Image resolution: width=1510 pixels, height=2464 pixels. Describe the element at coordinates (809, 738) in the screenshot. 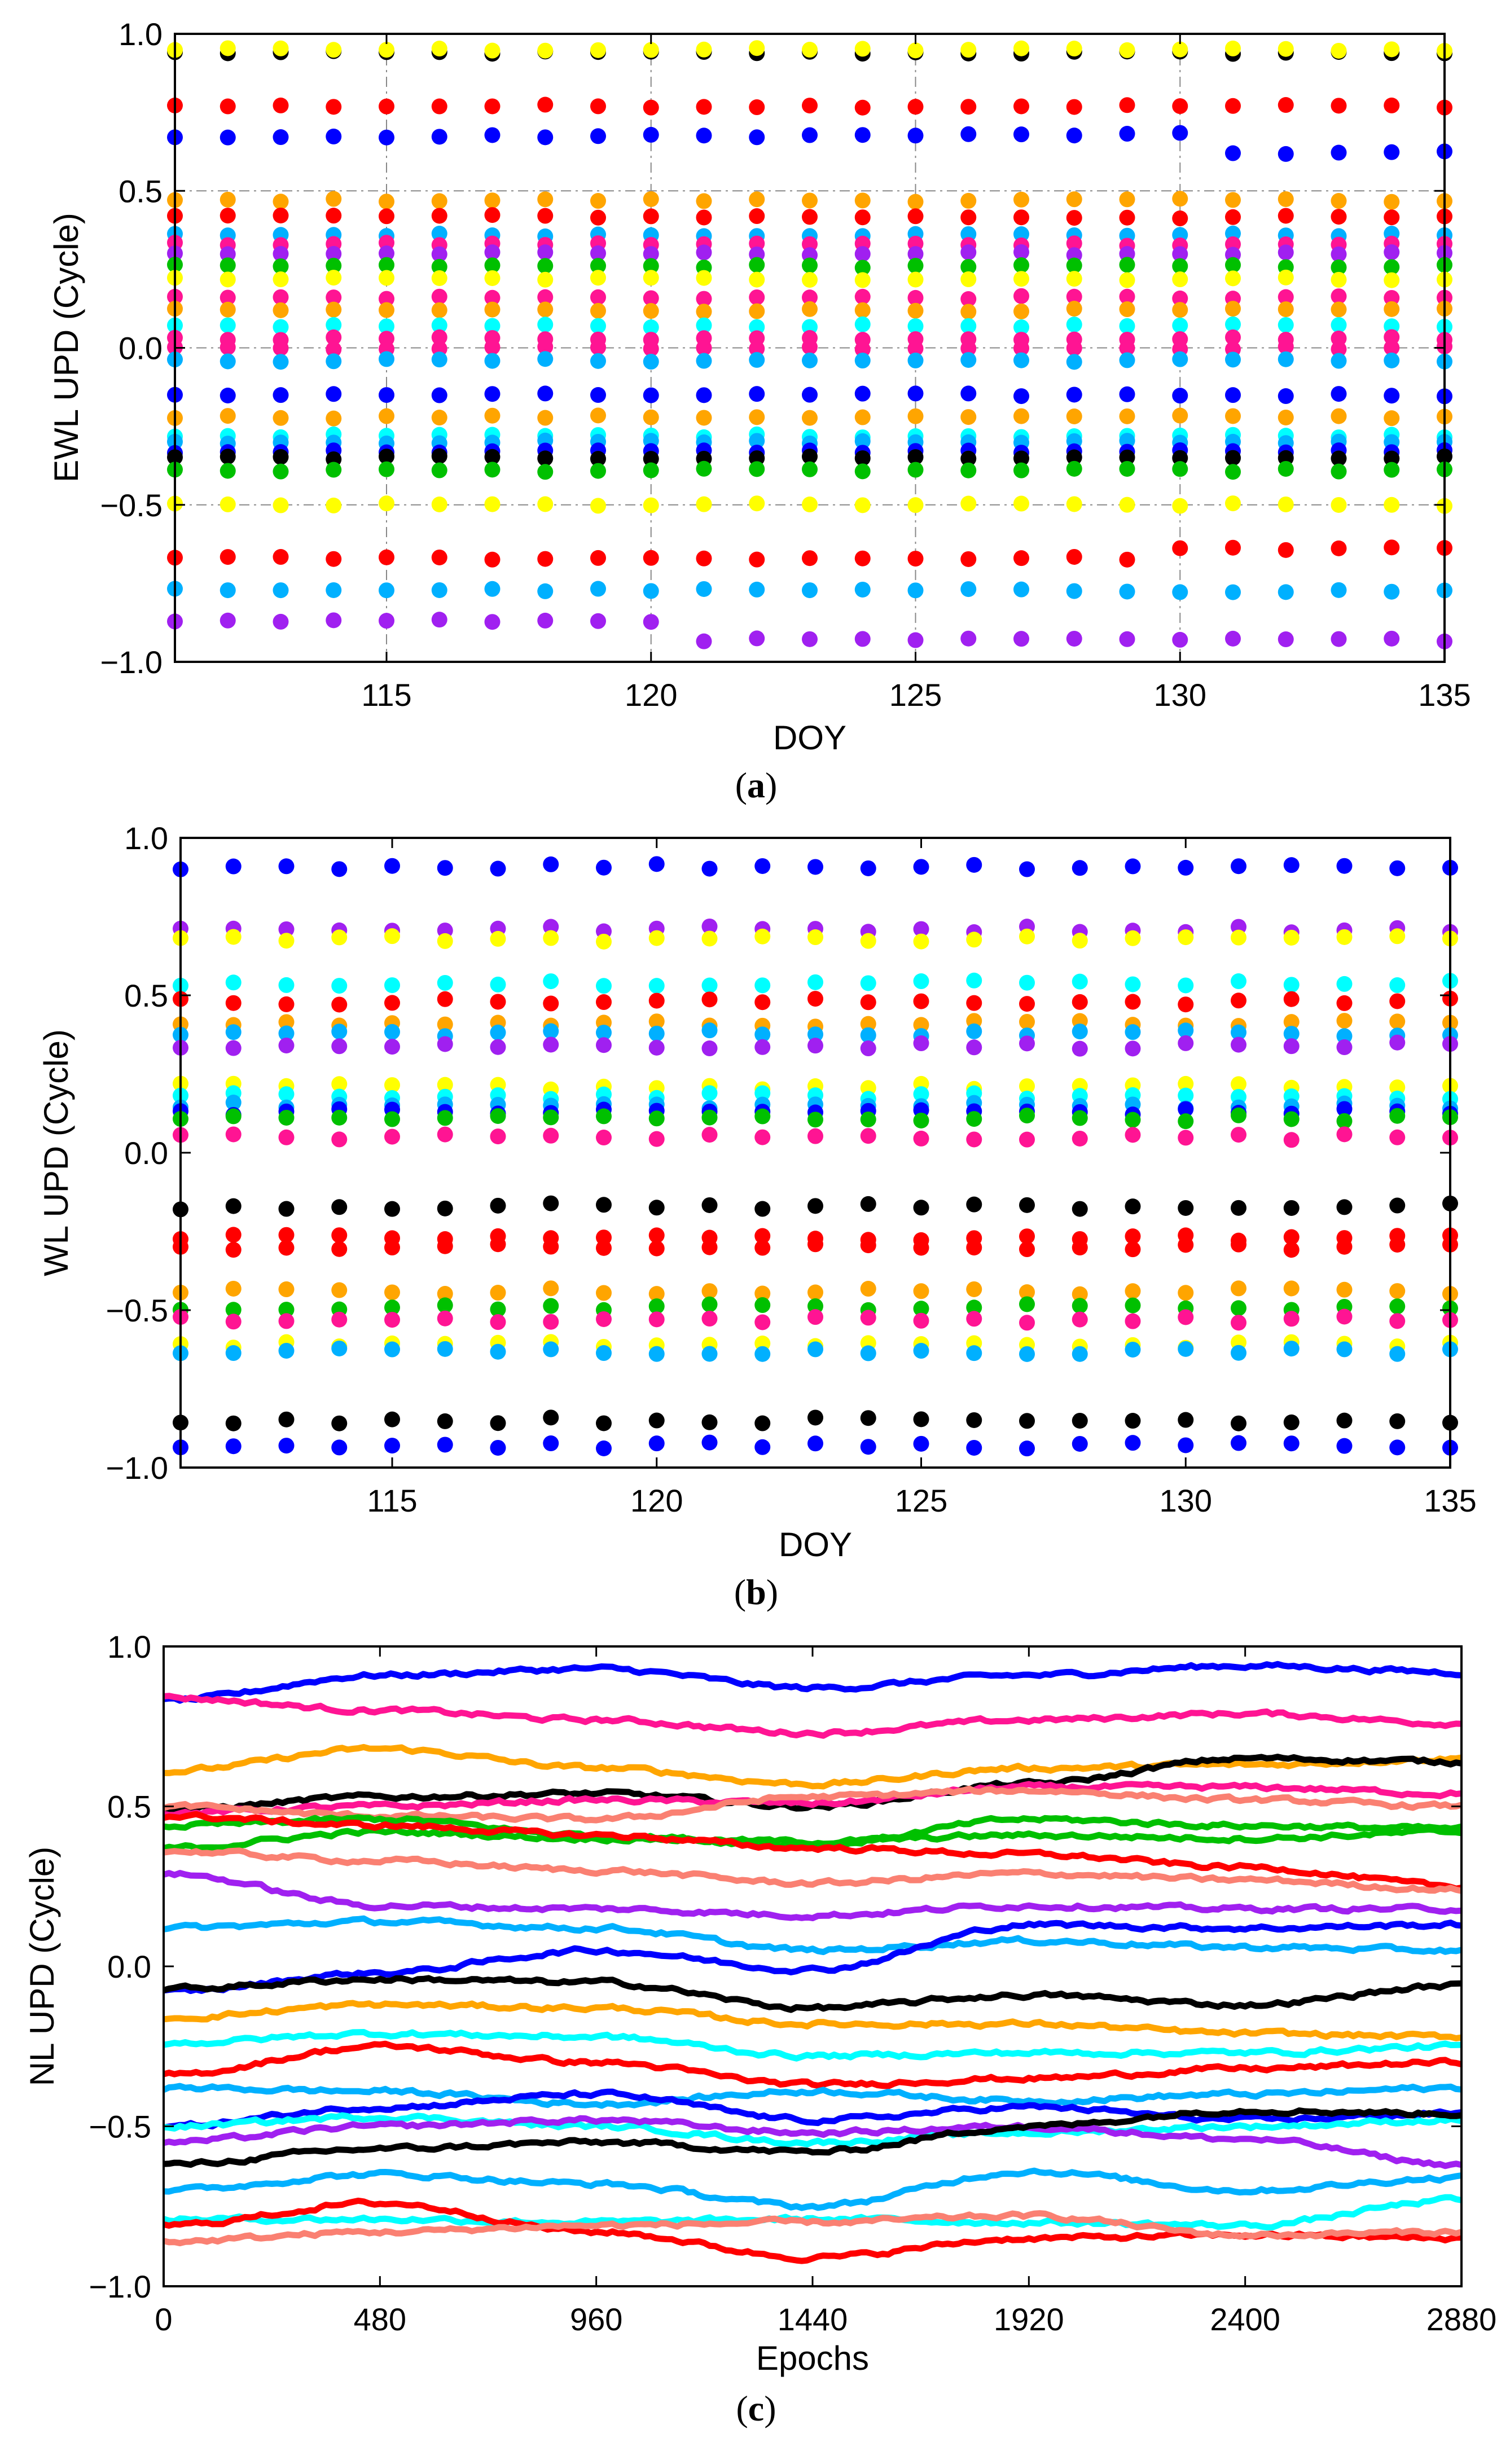

I see `x-axis-label: DOY` at that location.